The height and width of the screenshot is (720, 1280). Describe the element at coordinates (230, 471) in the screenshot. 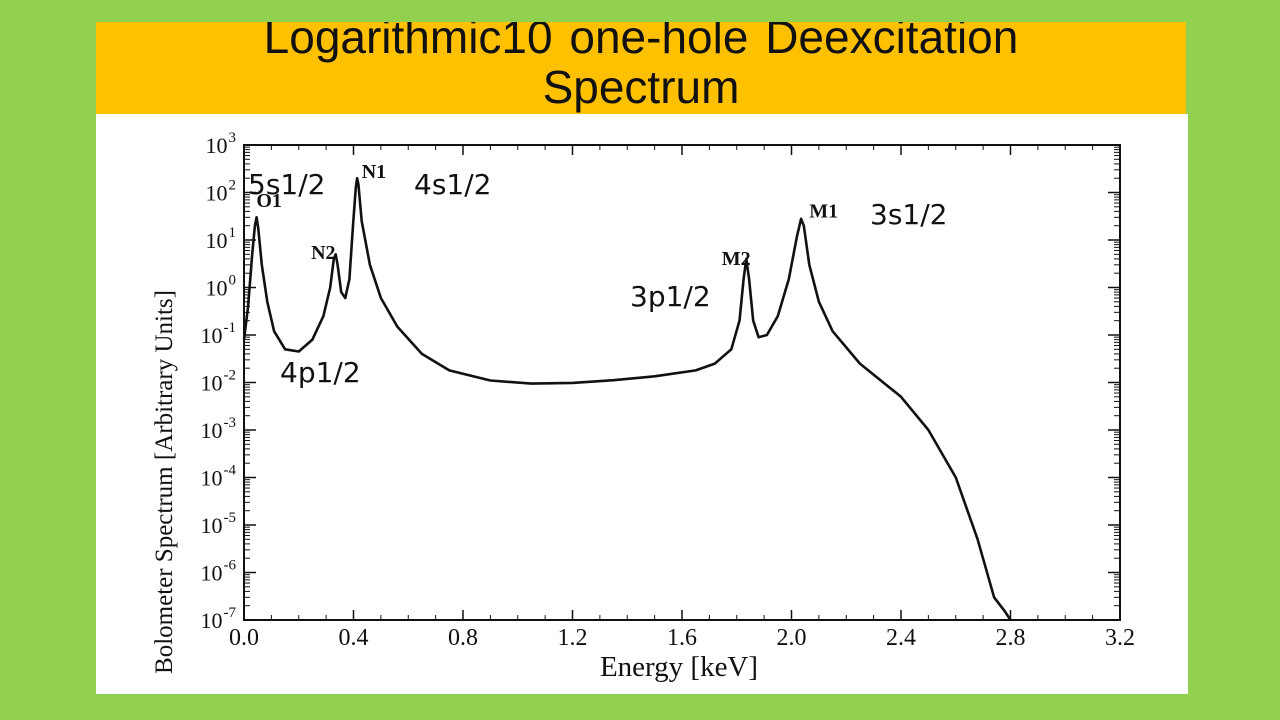

I see `y-tick-exponent: -4` at that location.